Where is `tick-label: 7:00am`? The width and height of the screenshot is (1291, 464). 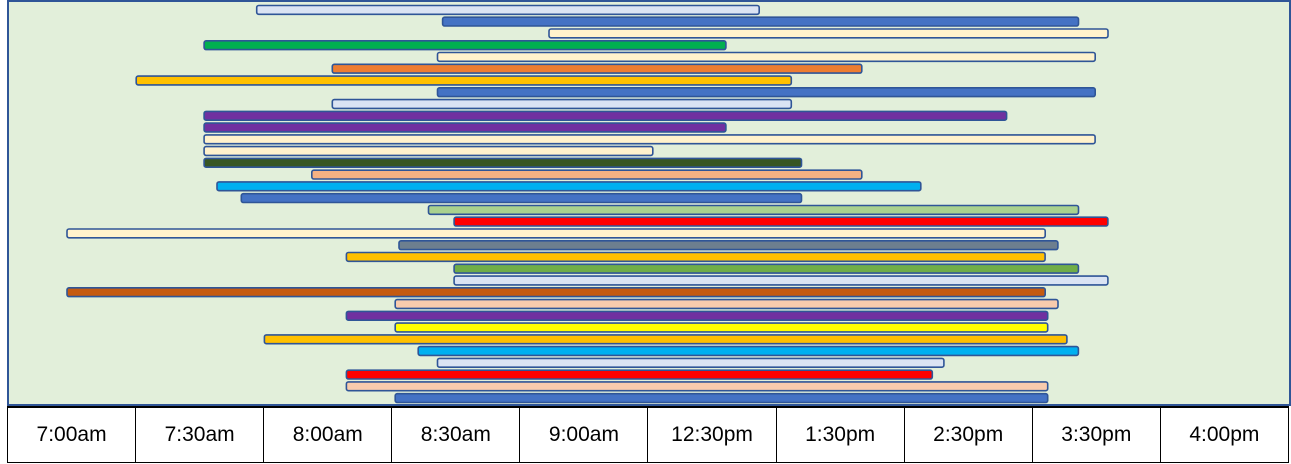
tick-label: 7:00am is located at coordinates (71, 434).